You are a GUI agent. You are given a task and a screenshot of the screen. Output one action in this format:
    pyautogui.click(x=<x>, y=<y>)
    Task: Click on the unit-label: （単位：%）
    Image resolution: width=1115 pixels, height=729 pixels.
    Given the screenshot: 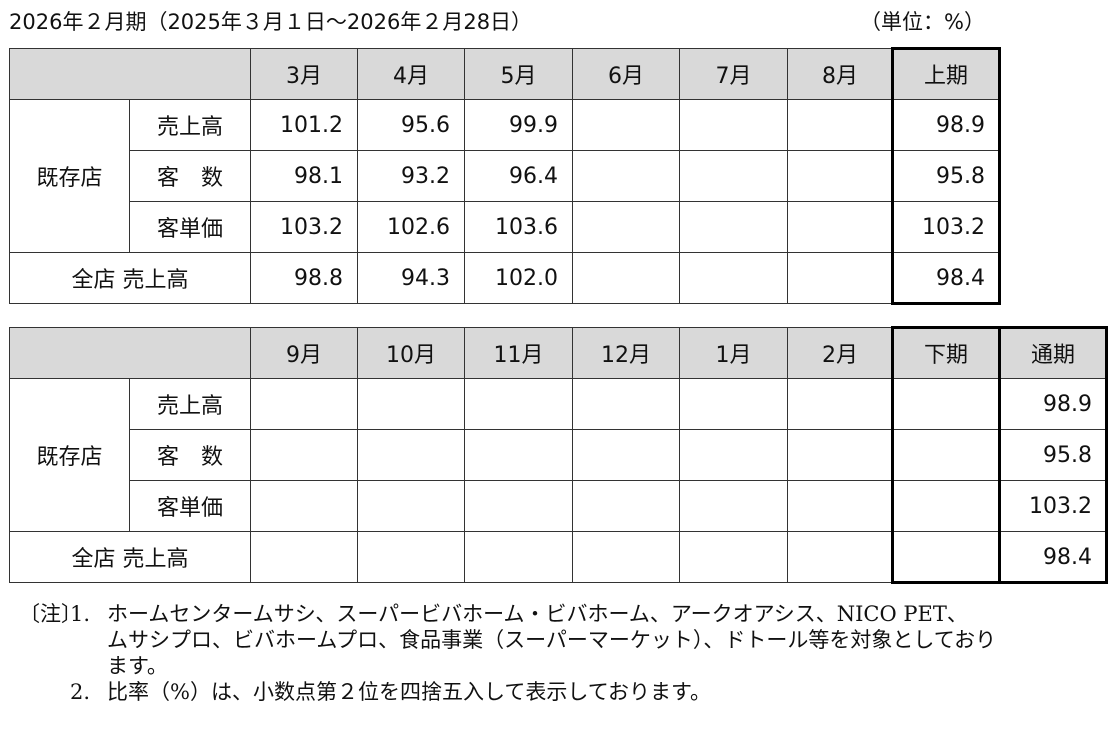 What is the action you would take?
    pyautogui.click(x=922, y=22)
    